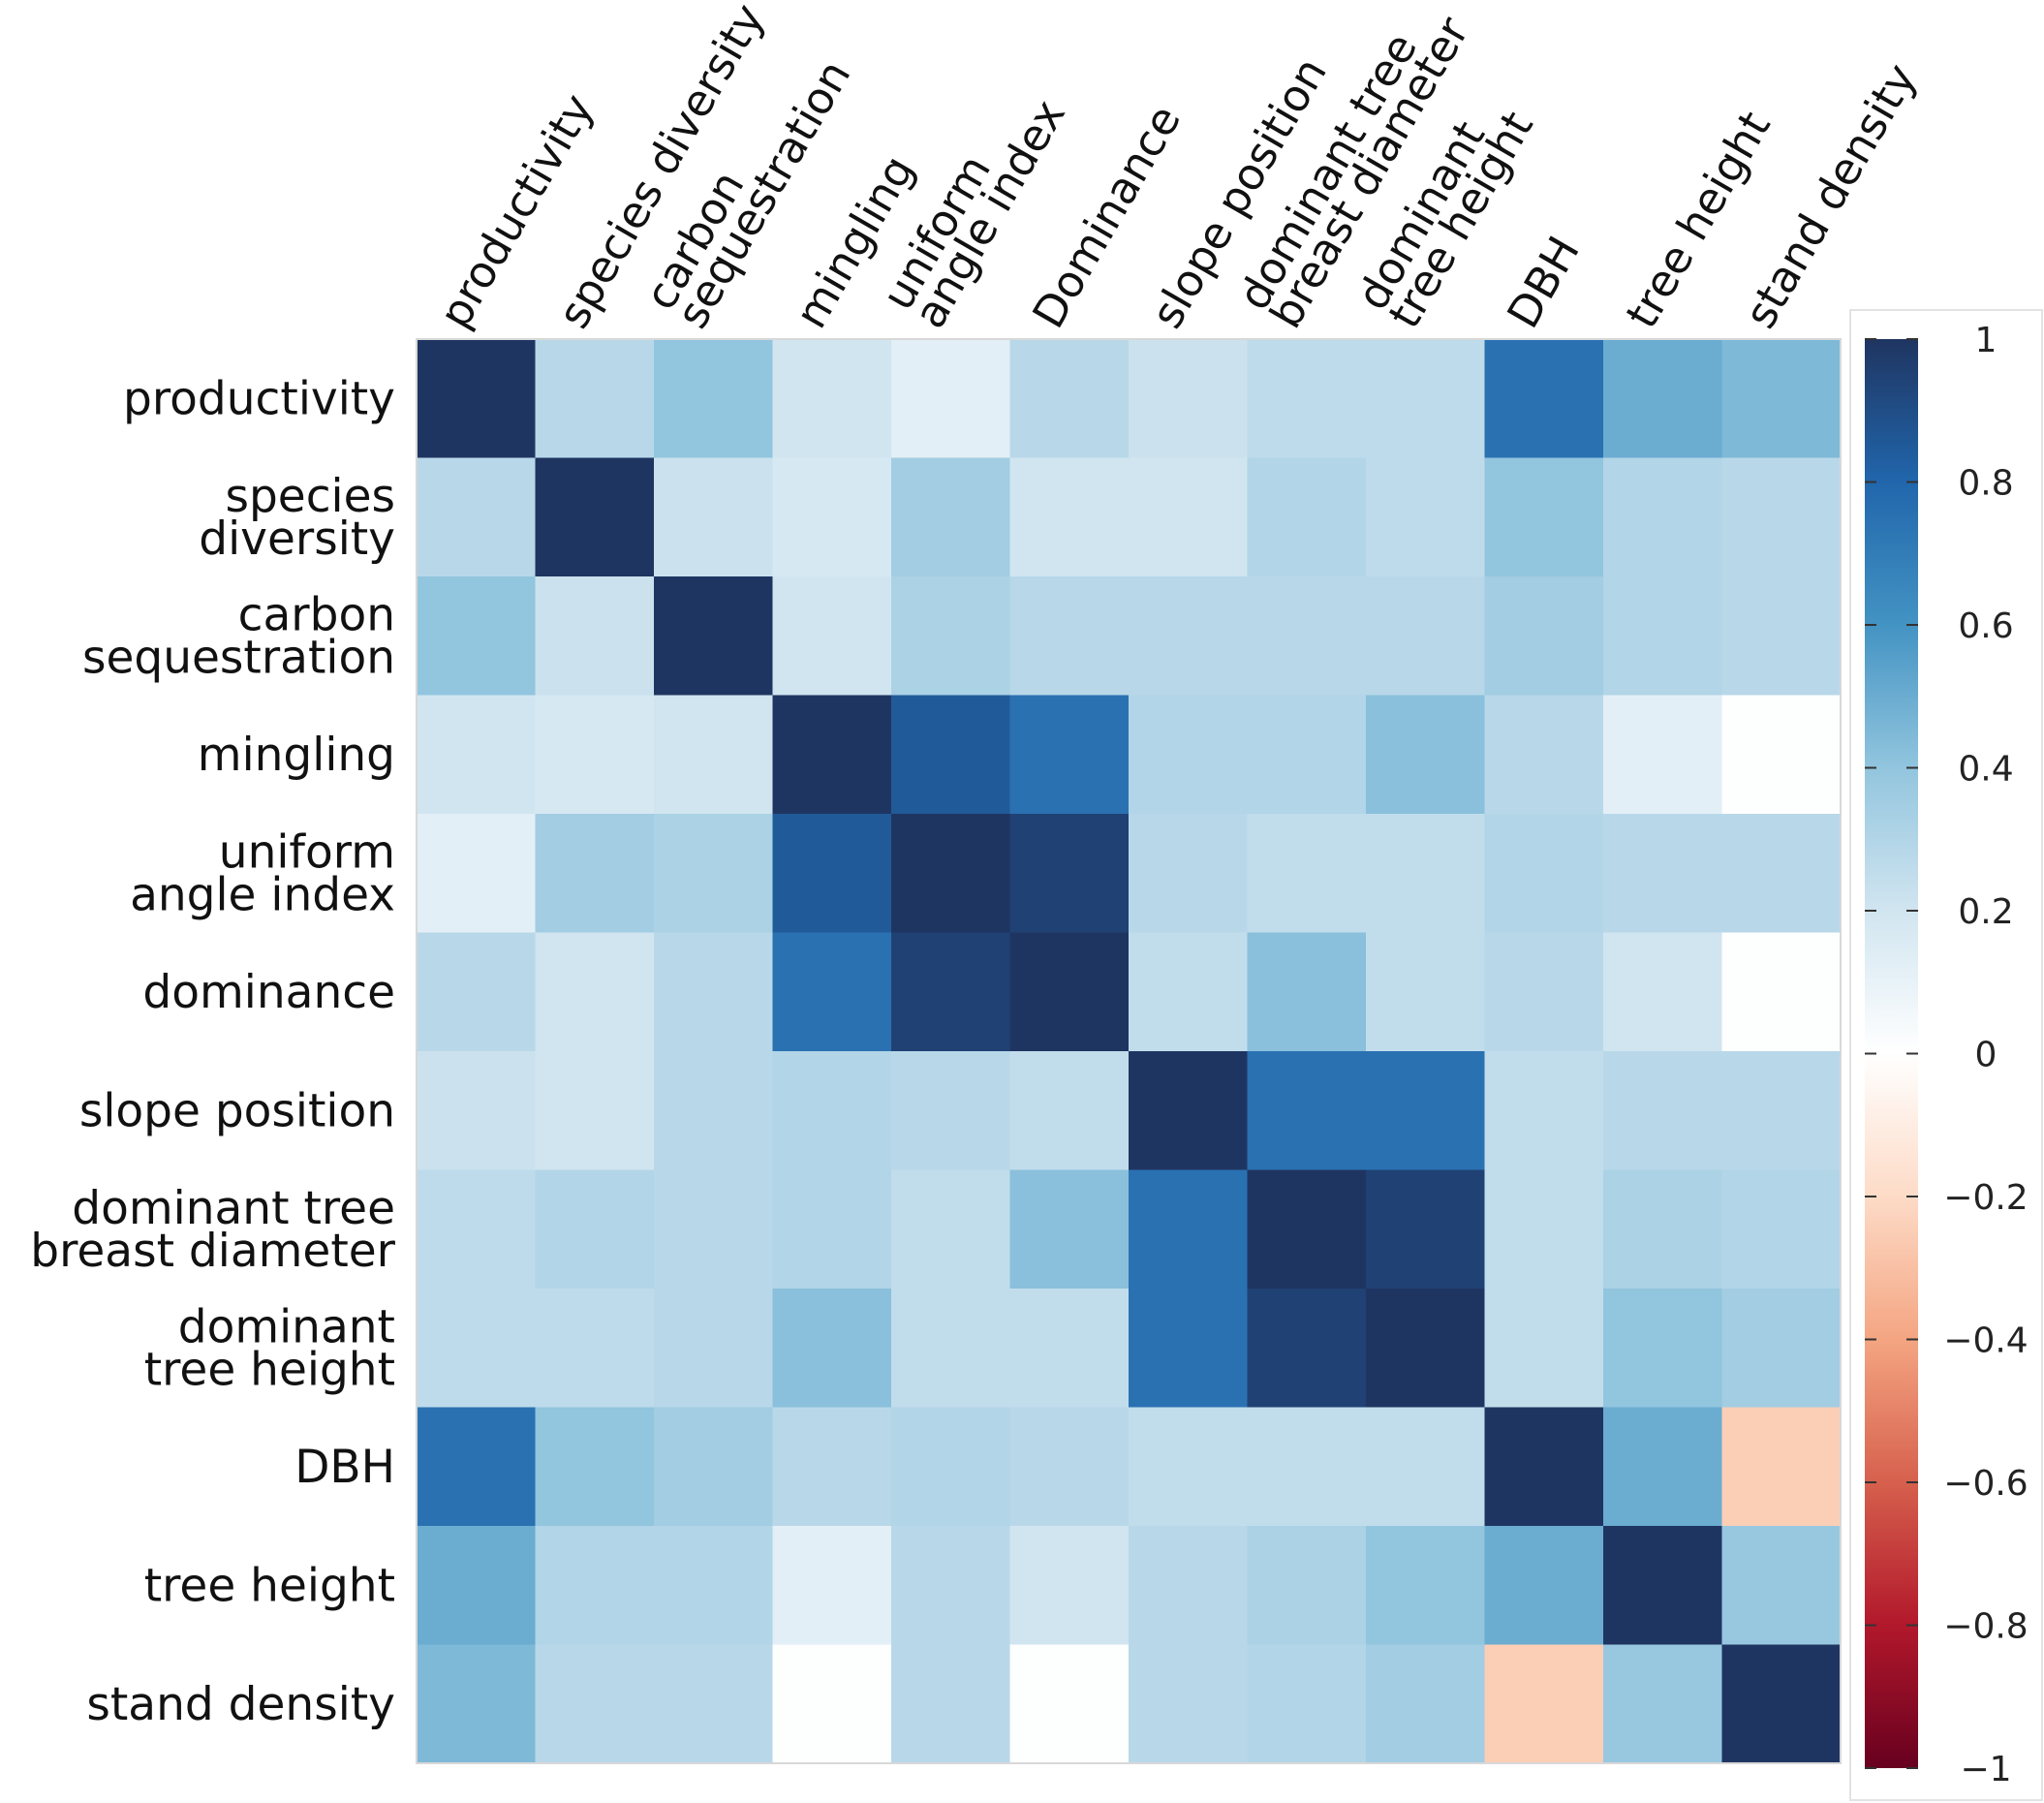 Image resolution: width=2044 pixels, height=1803 pixels. I want to click on colorbar: 1 0.8 0.6 0.4 0.2 0 −0.2 −0.4 −0.6 −0.8 −1, so click(1946, 1055).